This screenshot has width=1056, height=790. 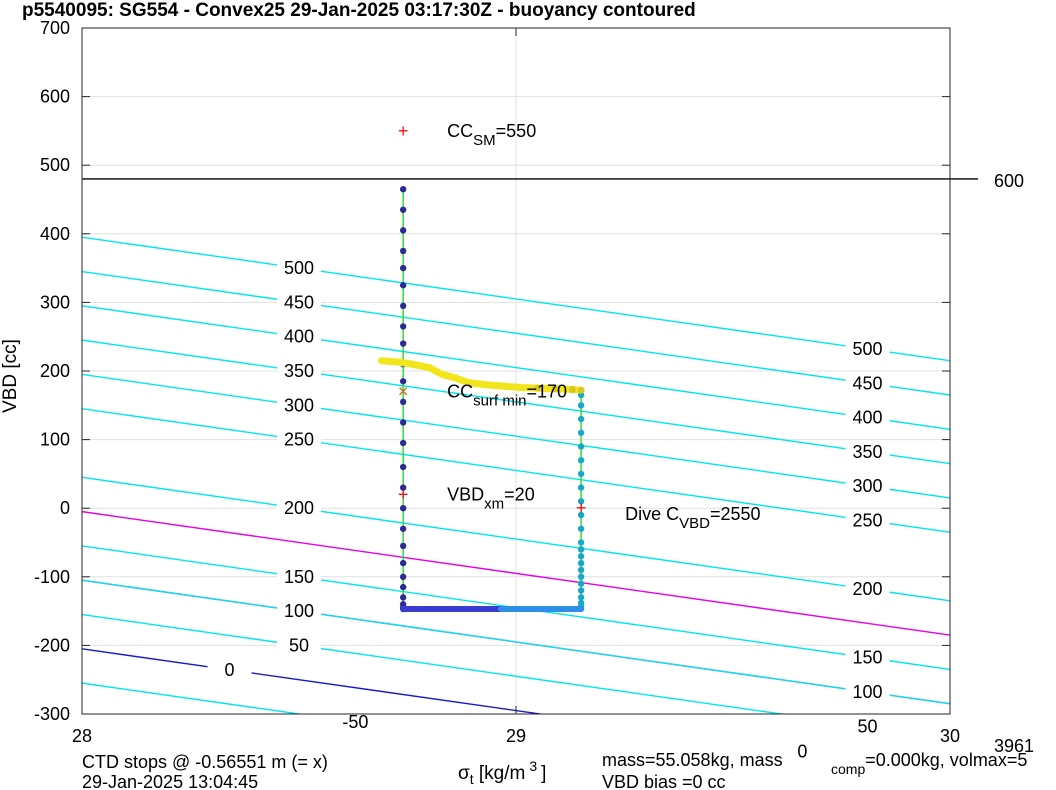 I want to click on contour-label: 50, so click(x=299, y=645).